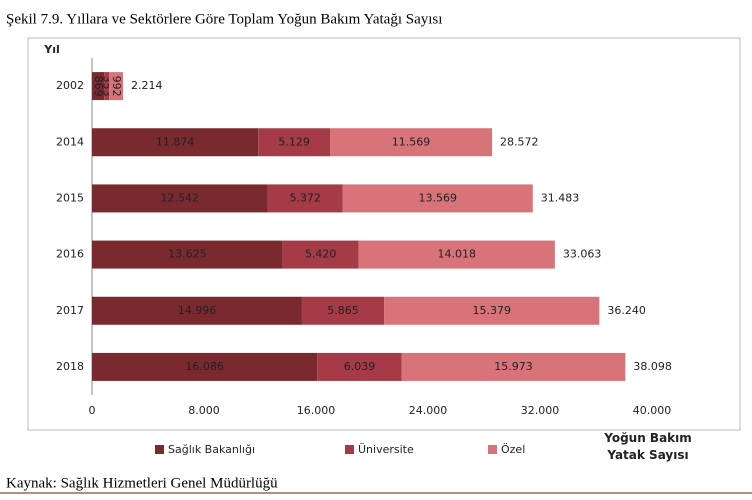 The height and width of the screenshot is (500, 752). I want to click on x-tick-label: 40.000, so click(652, 410).